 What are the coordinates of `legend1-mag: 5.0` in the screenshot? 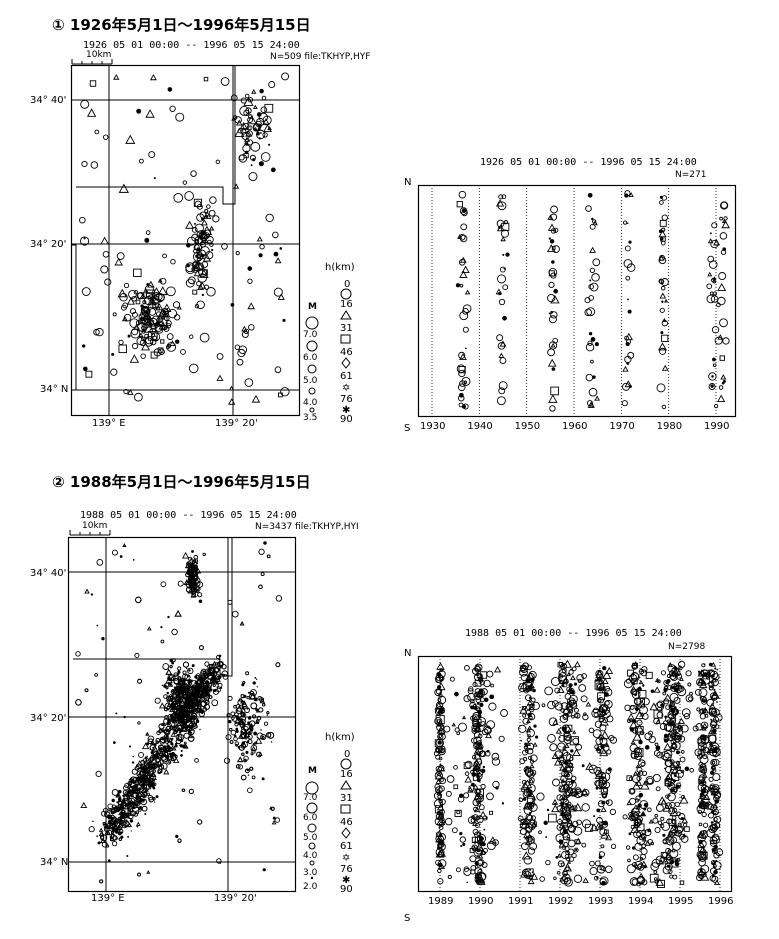 It's located at (310, 381).